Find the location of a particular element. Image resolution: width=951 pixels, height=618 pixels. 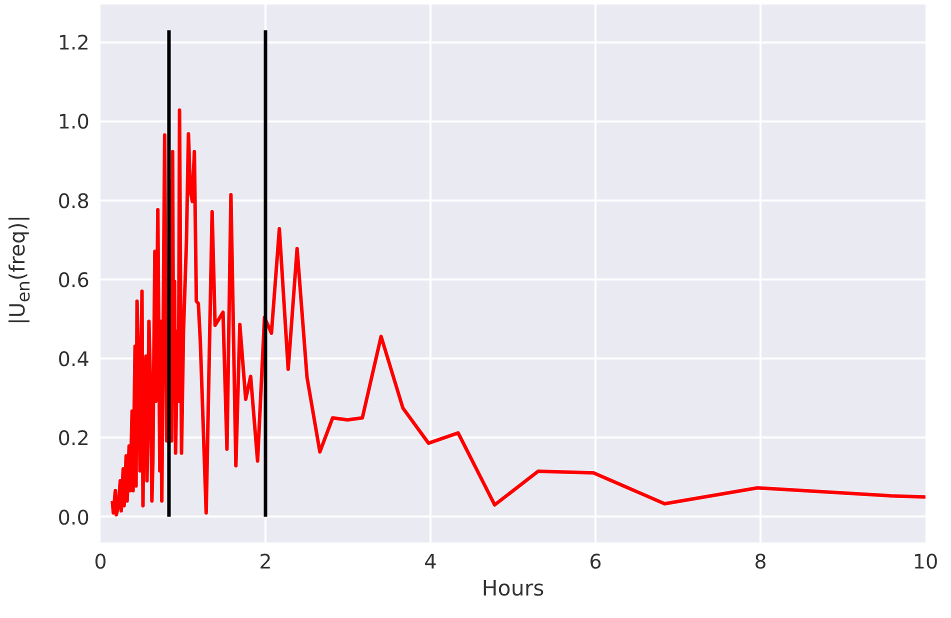

y-tick-label: 0.0 is located at coordinates (74, 517).